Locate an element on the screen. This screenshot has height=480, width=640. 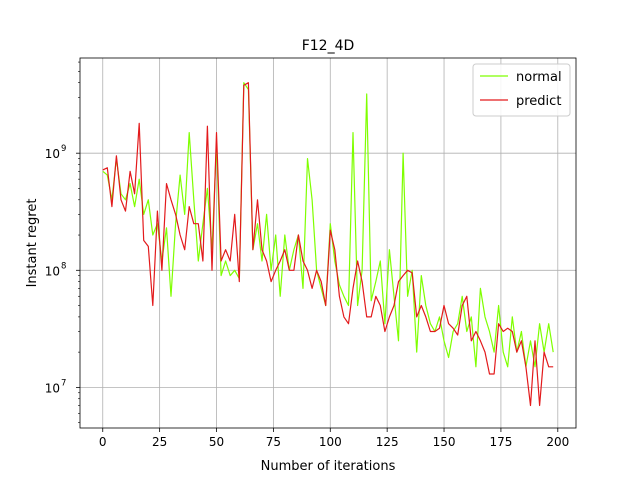
legend-box is located at coordinates (521, 90).